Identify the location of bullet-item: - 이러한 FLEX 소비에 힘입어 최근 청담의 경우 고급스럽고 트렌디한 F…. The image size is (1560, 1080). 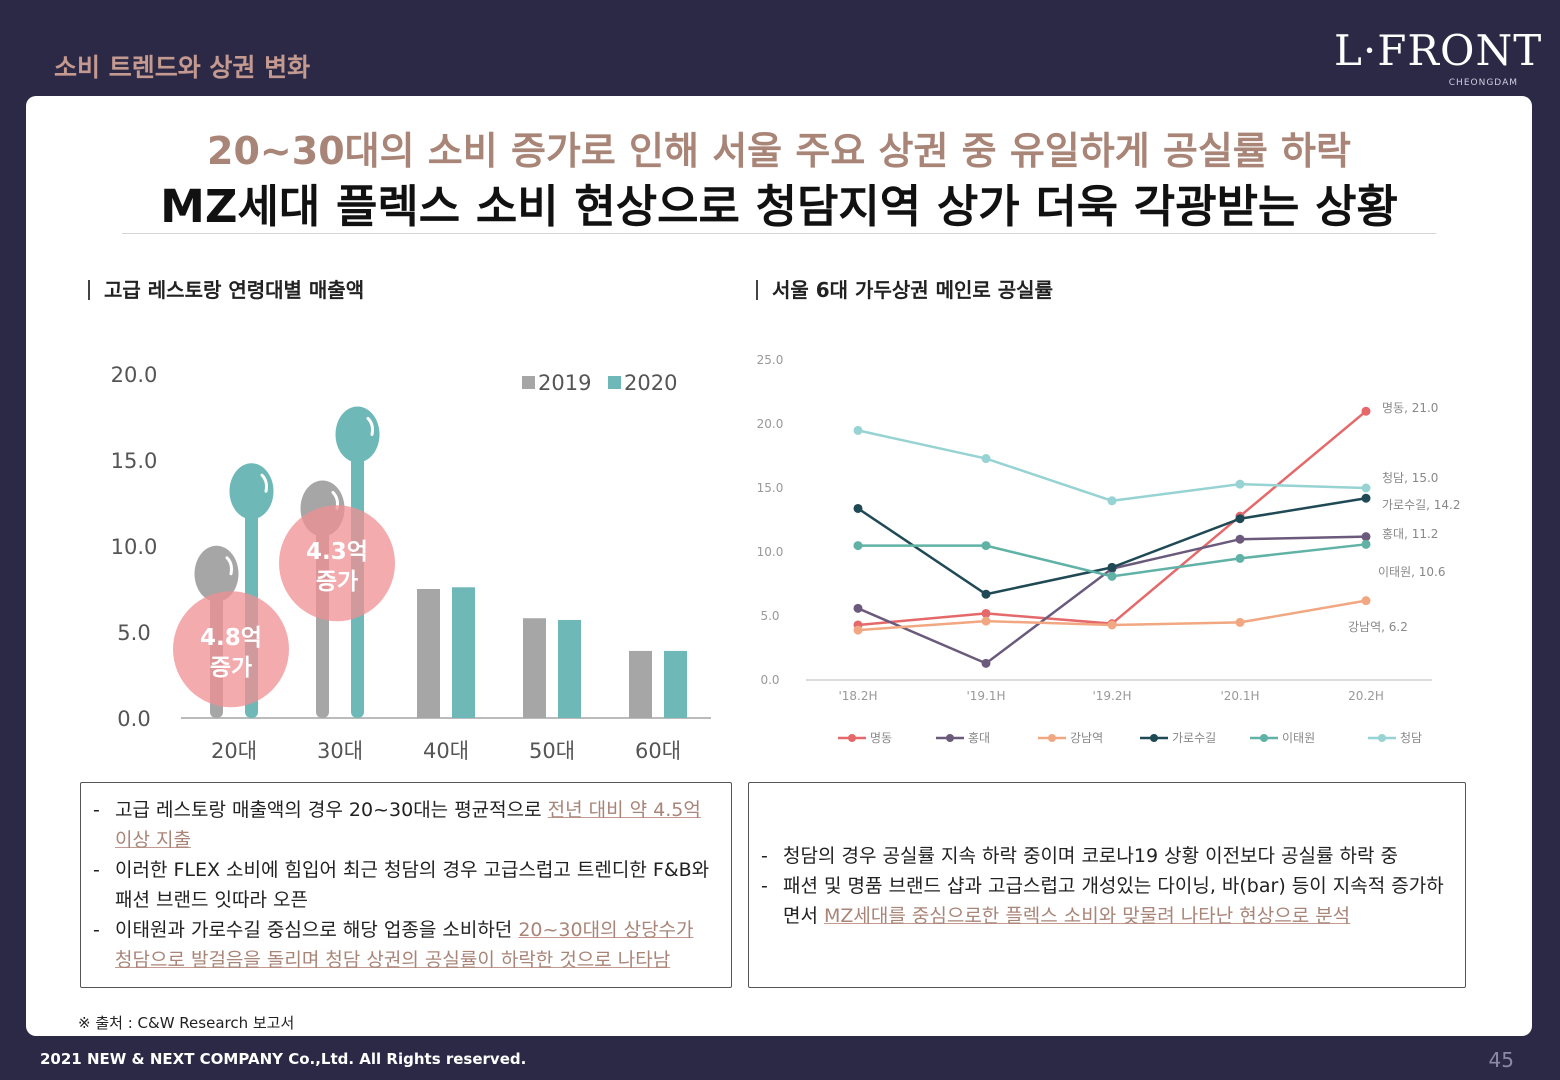
(405, 885).